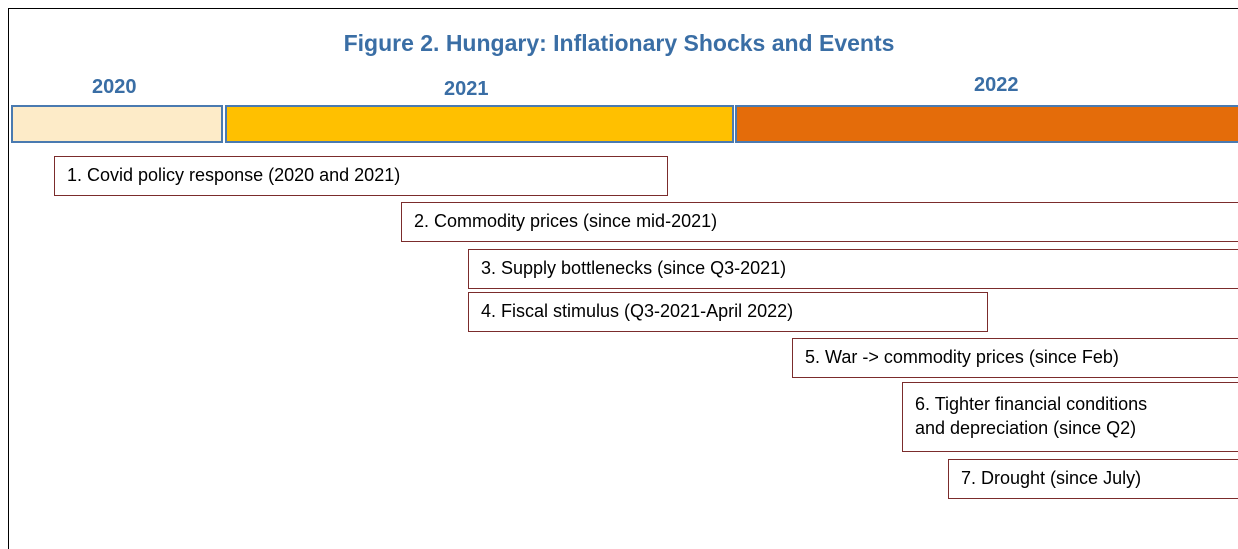 The height and width of the screenshot is (549, 1238). What do you see at coordinates (637, 311) in the screenshot?
I see `event-text: 4. Fiscal stimulus (Q3-2021-April 2022)` at bounding box center [637, 311].